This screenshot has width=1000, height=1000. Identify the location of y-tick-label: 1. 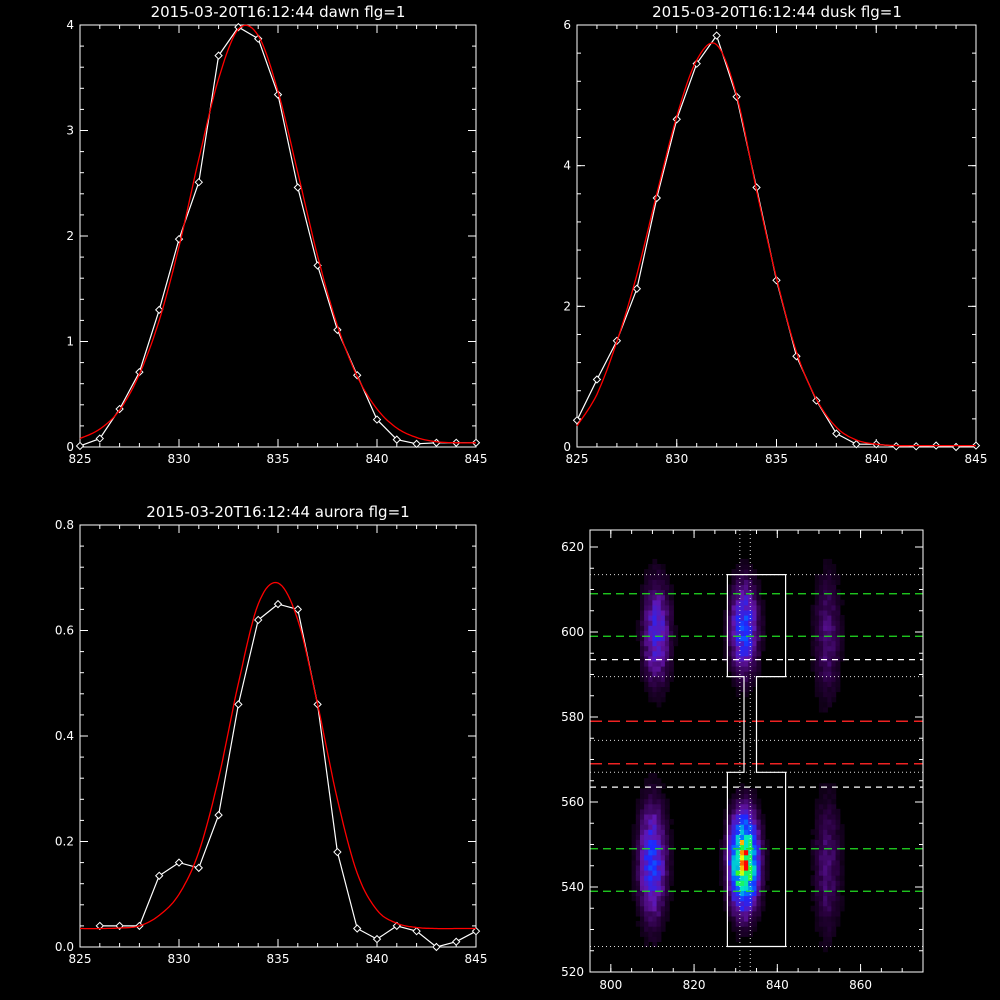
(70, 342).